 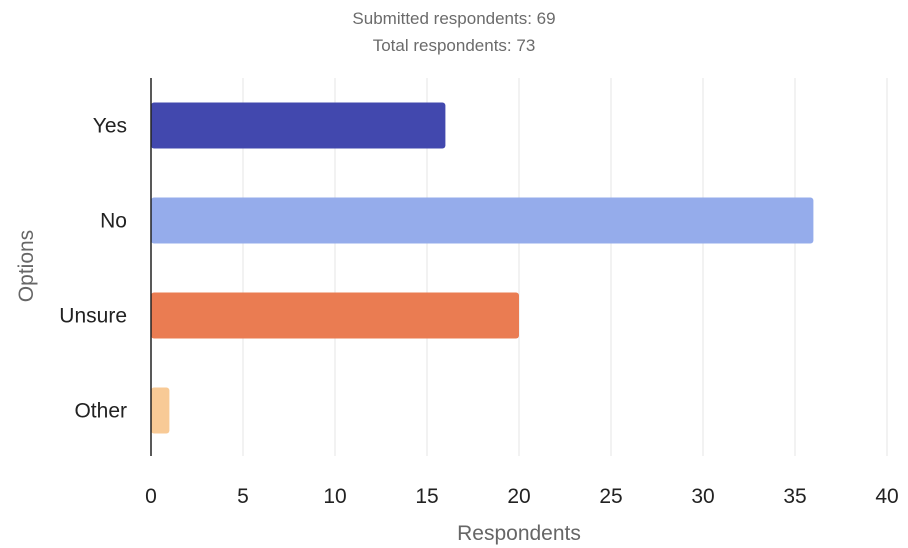 What do you see at coordinates (110, 126) in the screenshot?
I see `category-label-yes: Yes` at bounding box center [110, 126].